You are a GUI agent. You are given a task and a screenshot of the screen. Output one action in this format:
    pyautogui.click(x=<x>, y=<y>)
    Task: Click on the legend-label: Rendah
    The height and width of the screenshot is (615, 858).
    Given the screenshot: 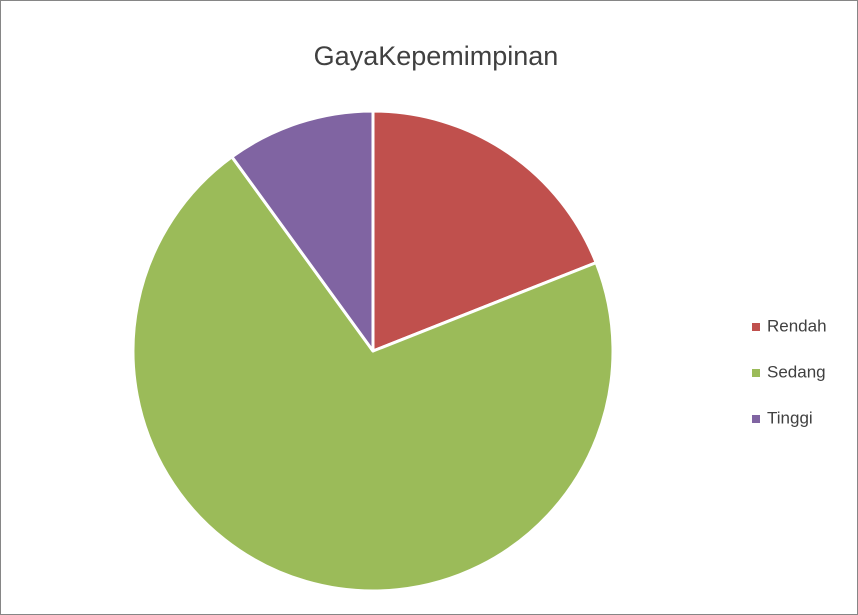 What is the action you would take?
    pyautogui.click(x=797, y=325)
    